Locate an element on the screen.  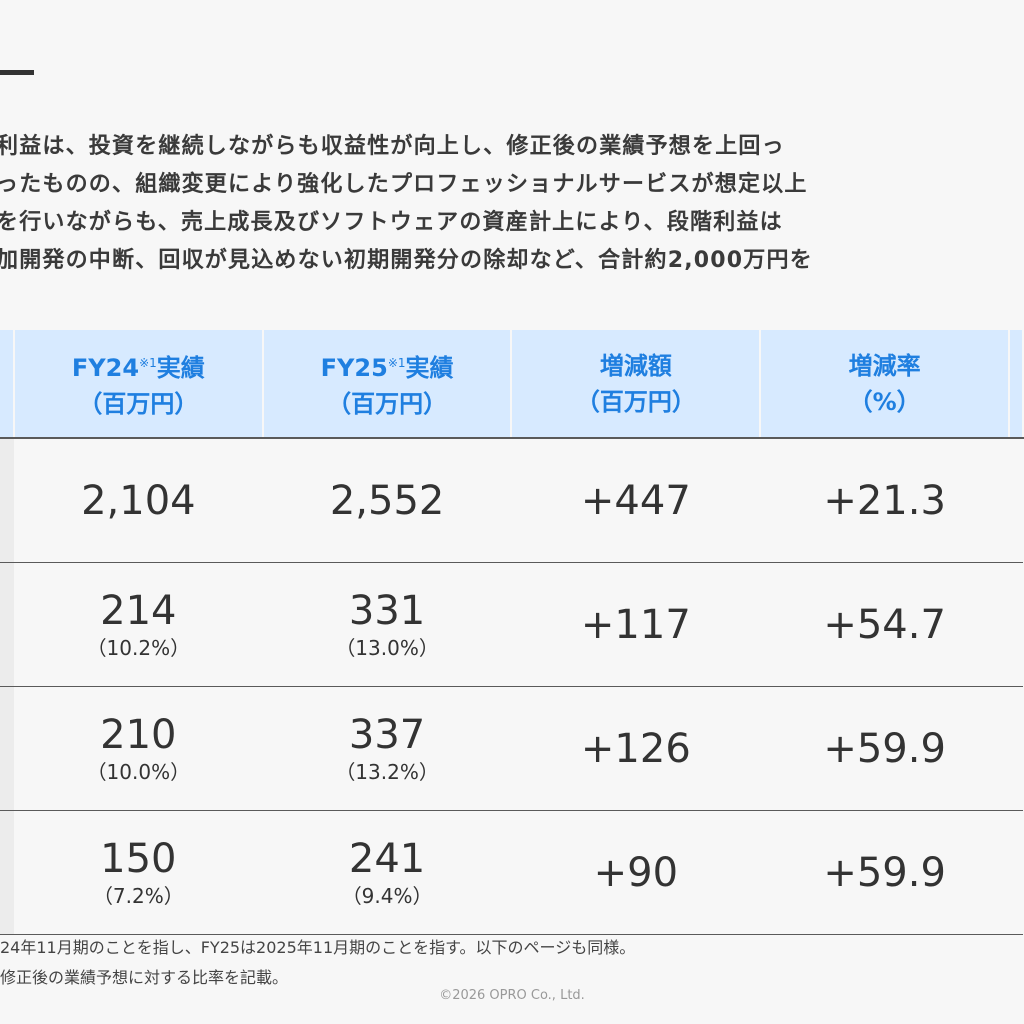
cell-fy24: 214 （10.2%） is located at coordinates (138, 624).